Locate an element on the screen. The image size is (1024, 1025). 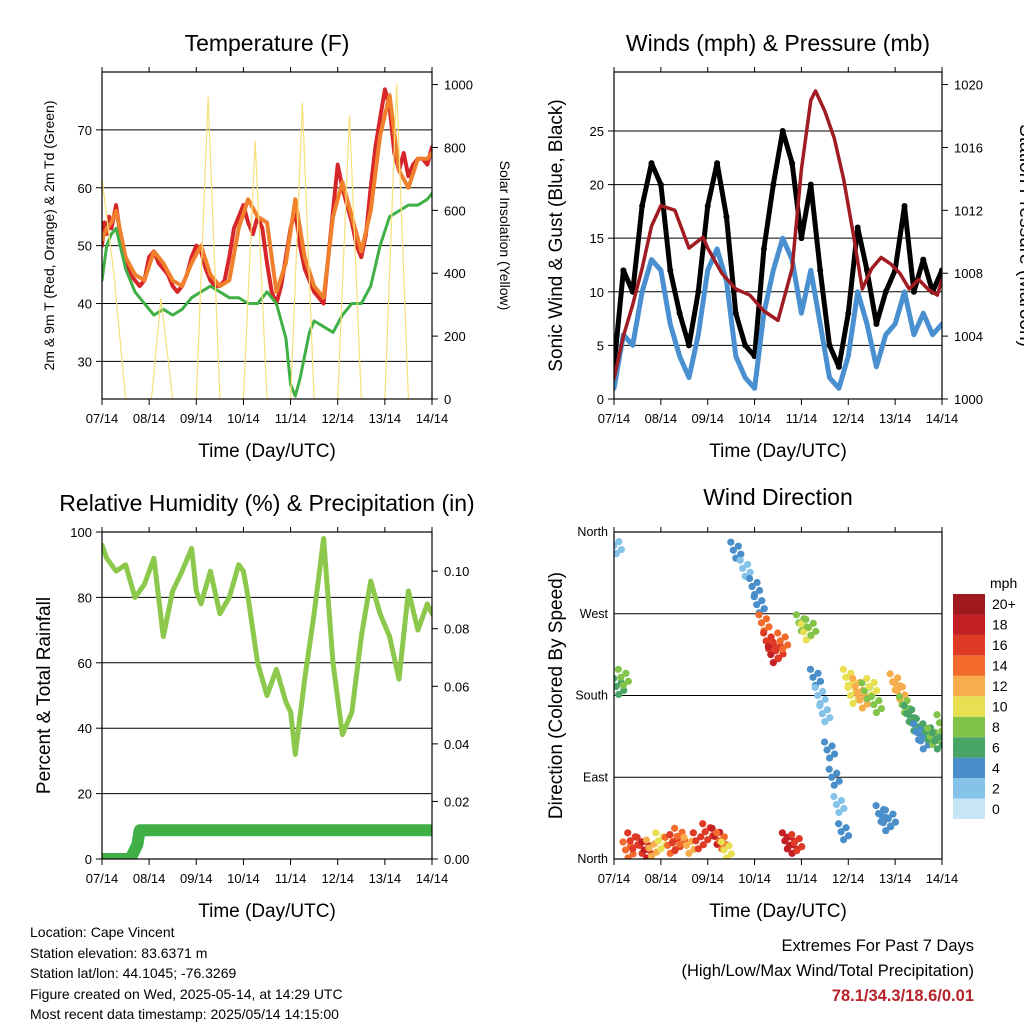
y-tick-label: 60 is located at coordinates (85, 188).